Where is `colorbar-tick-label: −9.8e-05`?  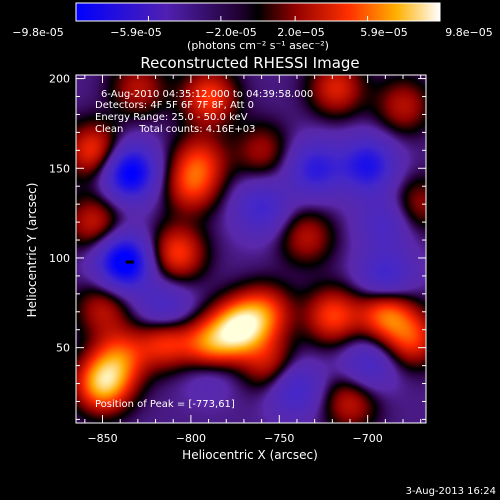 colorbar-tick-label: −9.8e-05 is located at coordinates (37, 32).